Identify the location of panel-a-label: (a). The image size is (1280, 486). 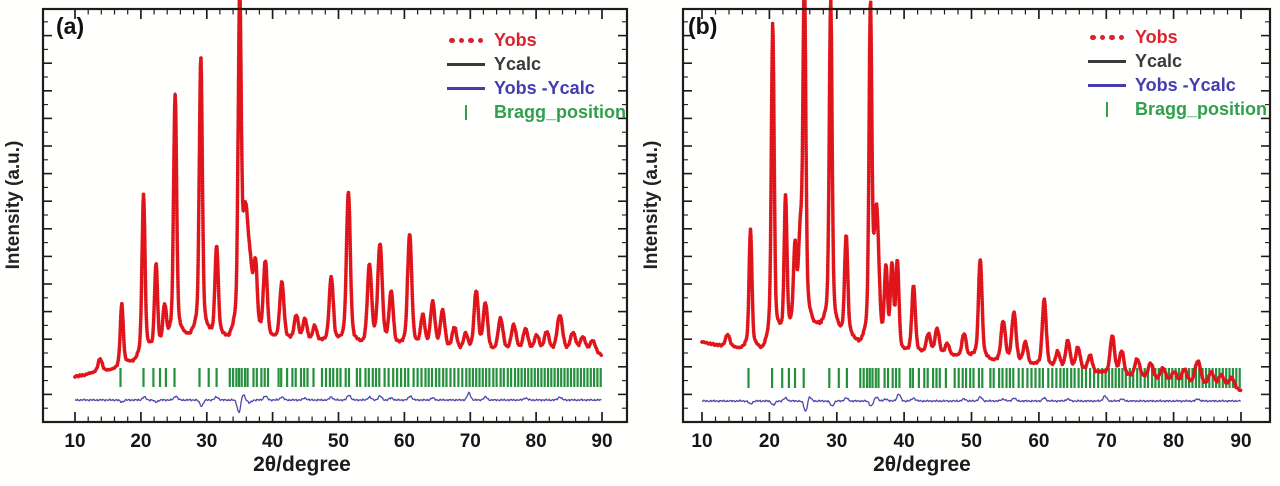
(70, 26).